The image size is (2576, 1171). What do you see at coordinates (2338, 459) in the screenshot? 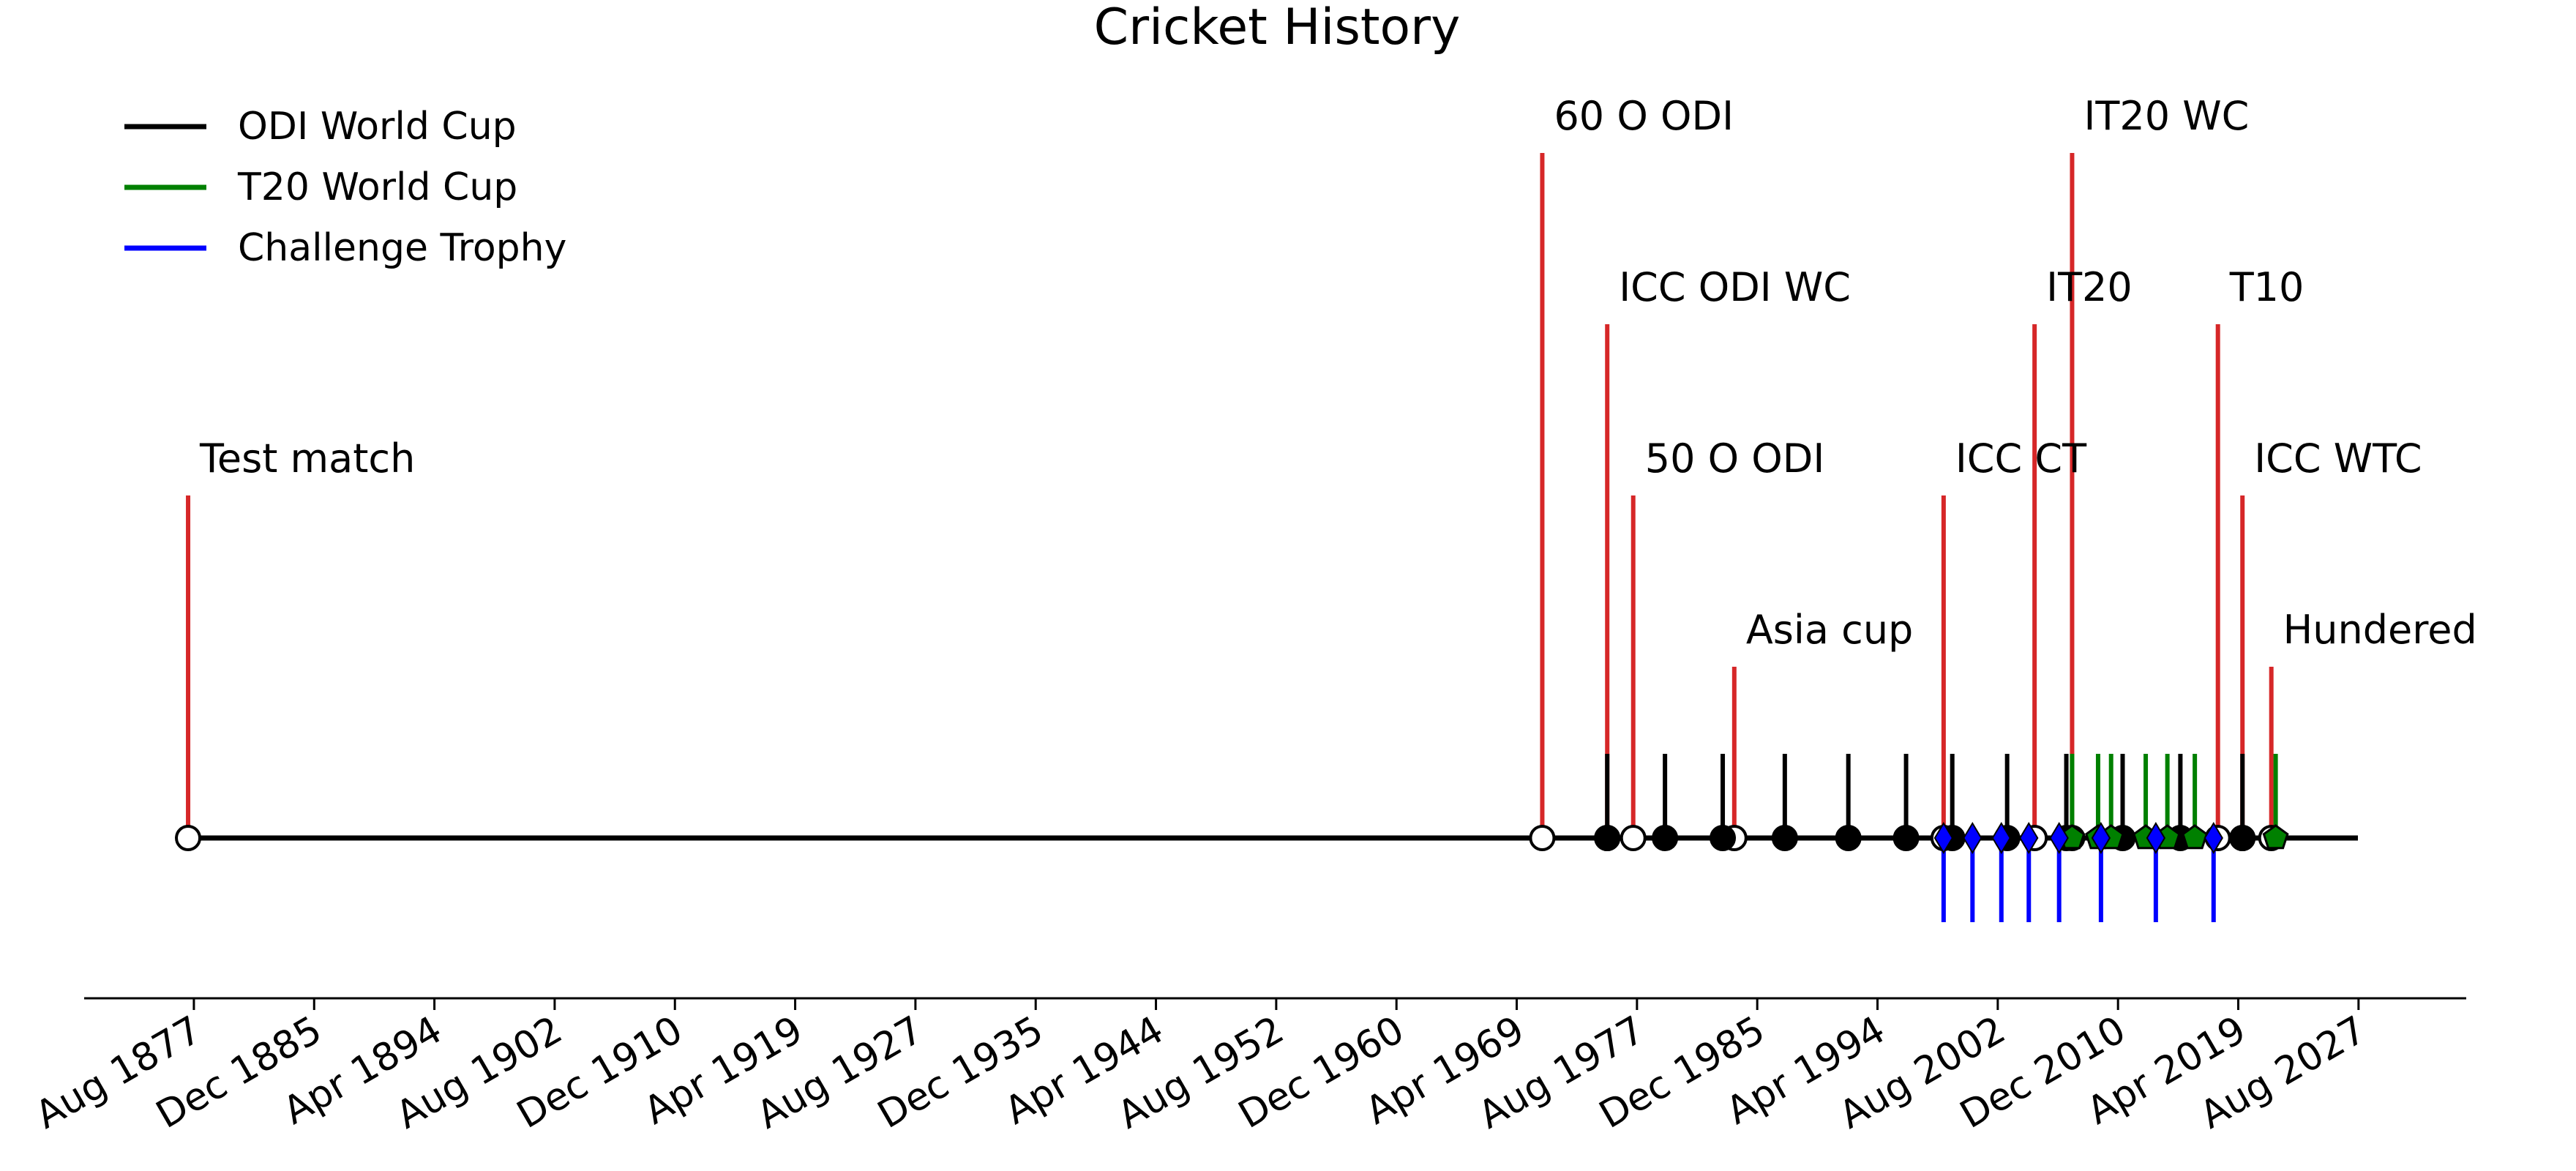
I see `milestone-label: ICC WTC` at bounding box center [2338, 459].